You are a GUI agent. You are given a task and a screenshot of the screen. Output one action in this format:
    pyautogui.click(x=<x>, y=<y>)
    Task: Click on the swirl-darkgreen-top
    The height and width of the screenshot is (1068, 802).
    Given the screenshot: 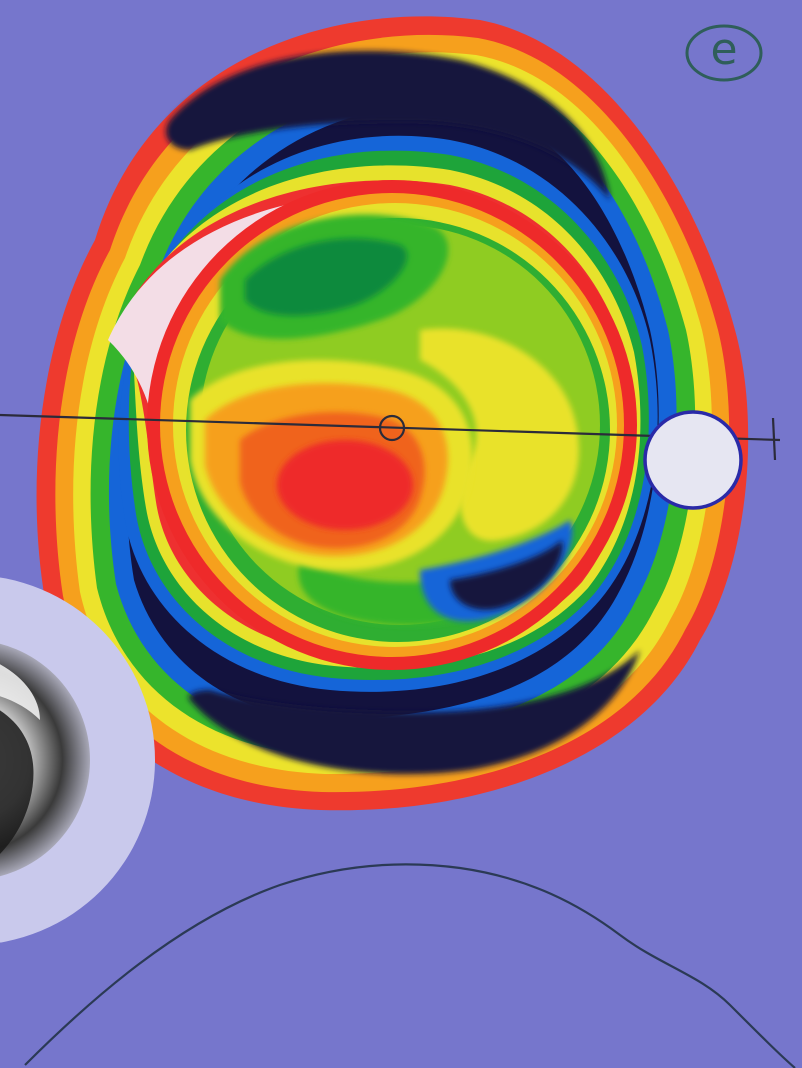 What is the action you would take?
    pyautogui.click(x=326, y=277)
    